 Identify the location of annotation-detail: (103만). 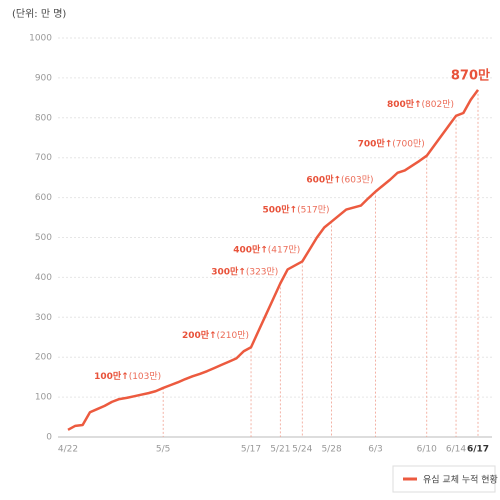
(145, 375).